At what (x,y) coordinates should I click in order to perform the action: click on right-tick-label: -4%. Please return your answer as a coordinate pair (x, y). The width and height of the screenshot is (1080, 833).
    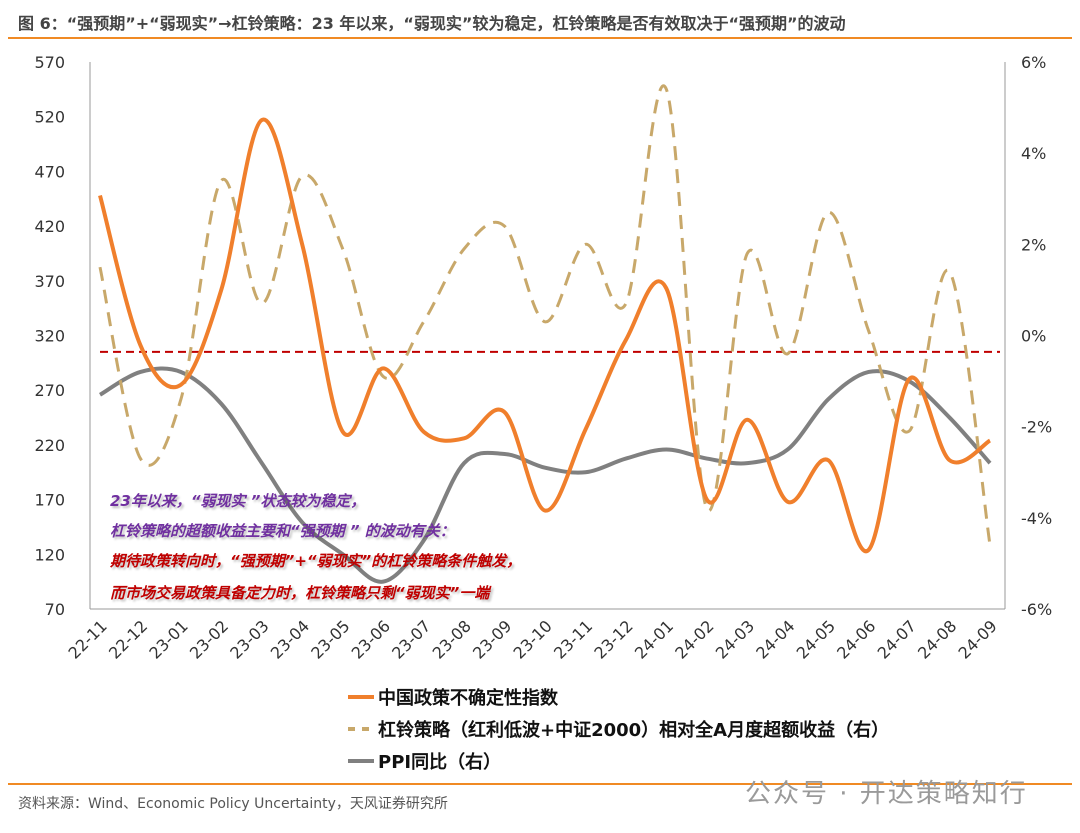
    Looking at the image, I should click on (1036, 518).